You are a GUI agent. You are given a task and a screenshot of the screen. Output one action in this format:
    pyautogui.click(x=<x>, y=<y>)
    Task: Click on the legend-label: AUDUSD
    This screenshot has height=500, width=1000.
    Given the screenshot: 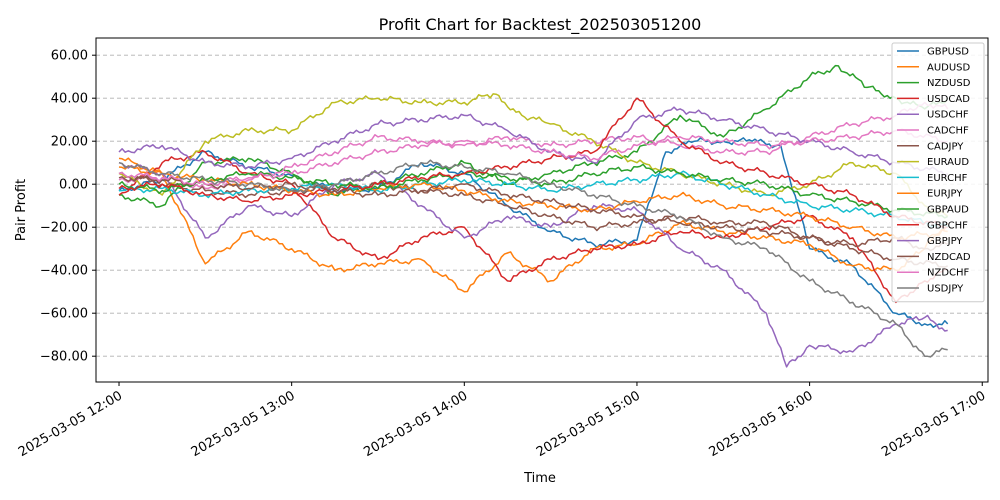 What is the action you would take?
    pyautogui.click(x=949, y=67)
    